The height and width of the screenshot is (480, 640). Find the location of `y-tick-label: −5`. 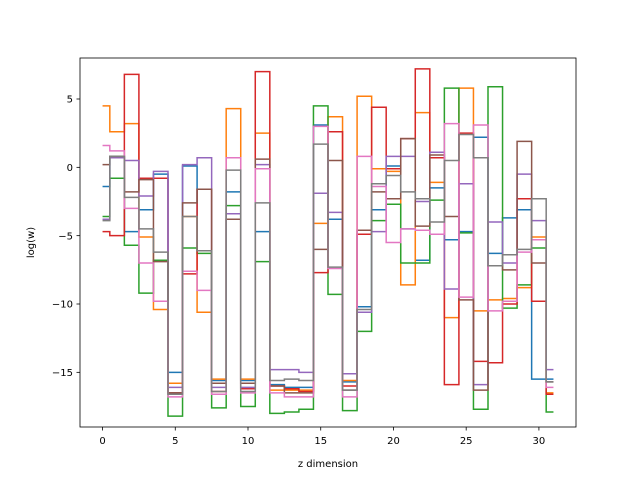

y-tick-label: −5 is located at coordinates (65, 236).